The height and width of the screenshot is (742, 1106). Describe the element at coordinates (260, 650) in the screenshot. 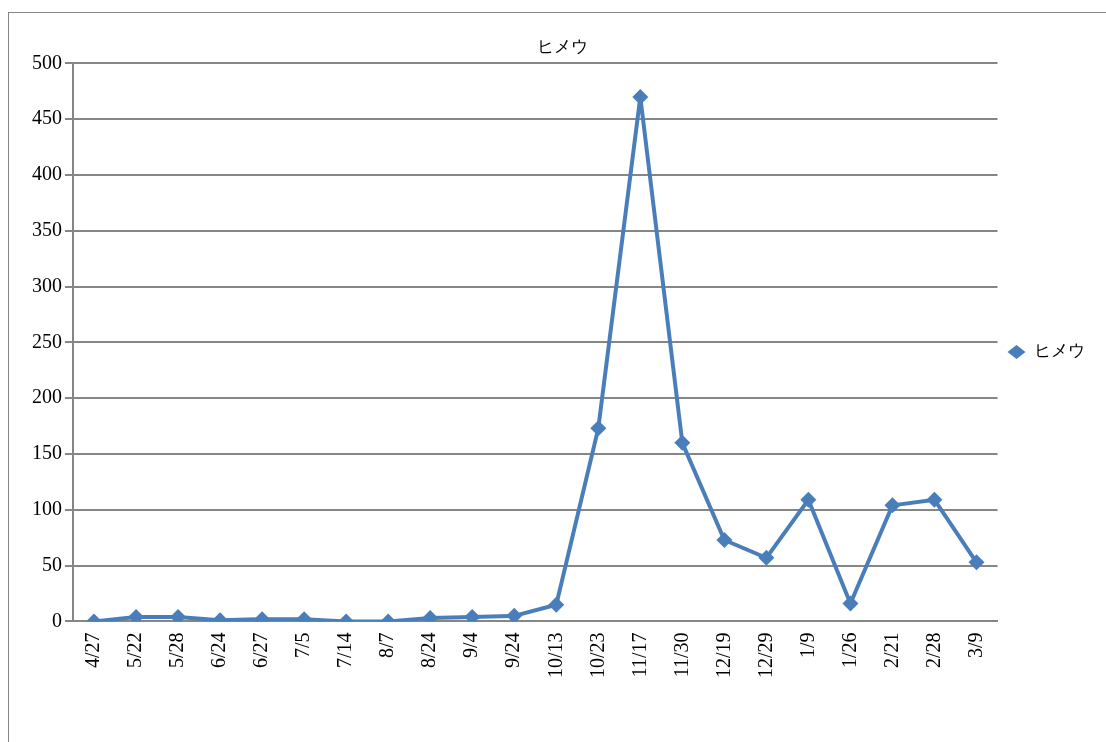

I see `x-tick-label: 6/27` at that location.